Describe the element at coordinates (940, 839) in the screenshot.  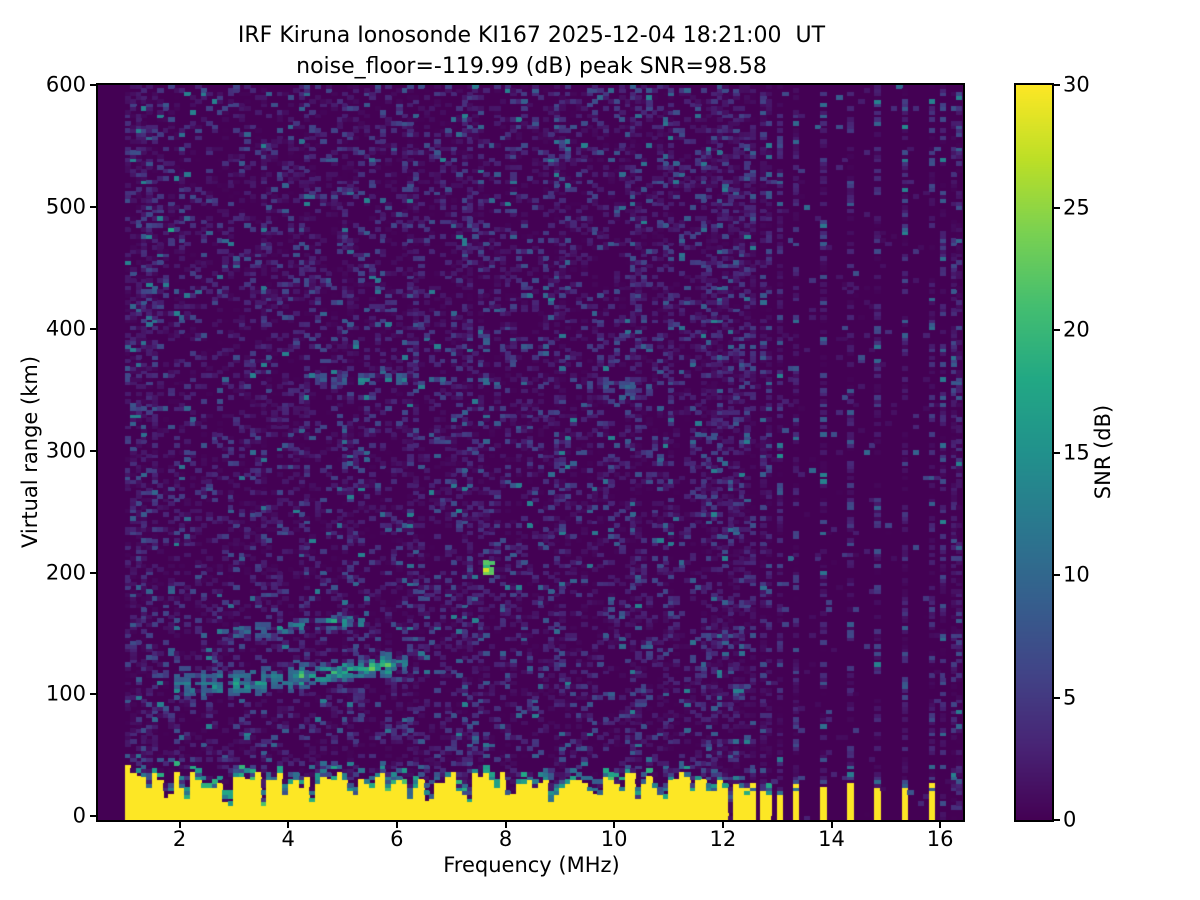
I see `x-tick-label: 16` at that location.